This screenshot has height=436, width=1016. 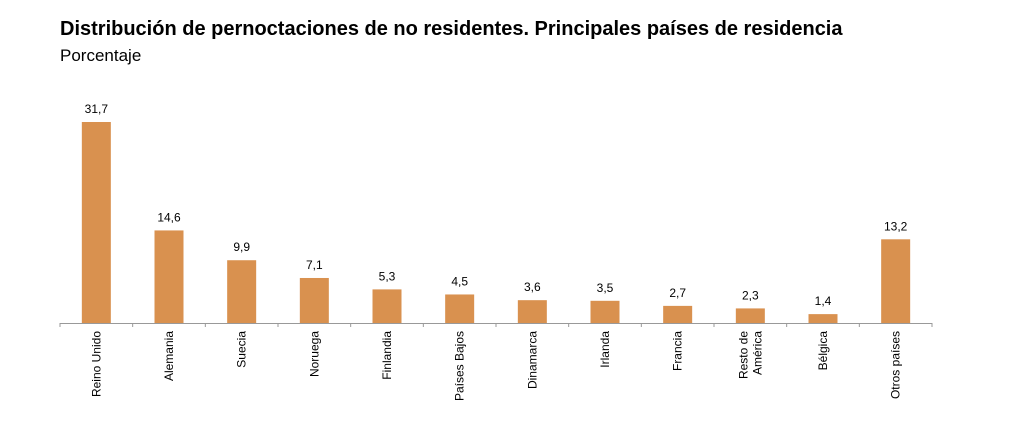 I want to click on data-label: 5,3, so click(x=387, y=276).